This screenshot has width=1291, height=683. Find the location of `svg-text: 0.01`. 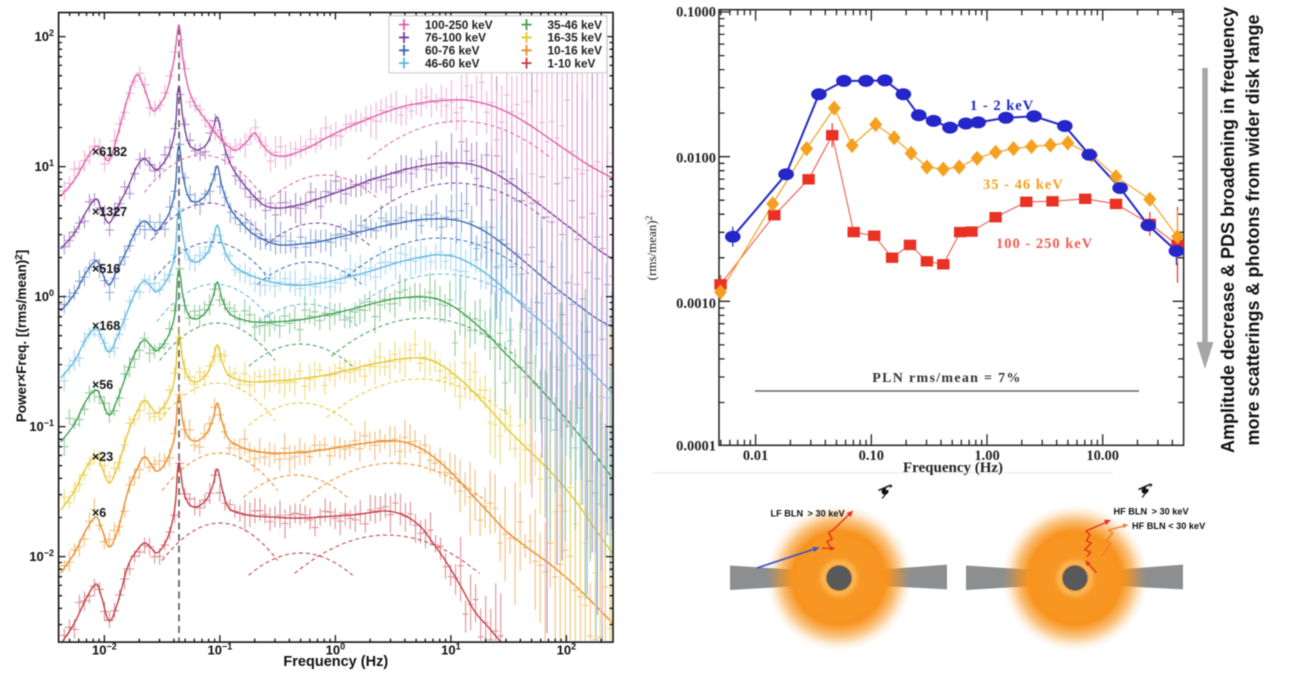

svg-text: 0.01 is located at coordinates (755, 456).